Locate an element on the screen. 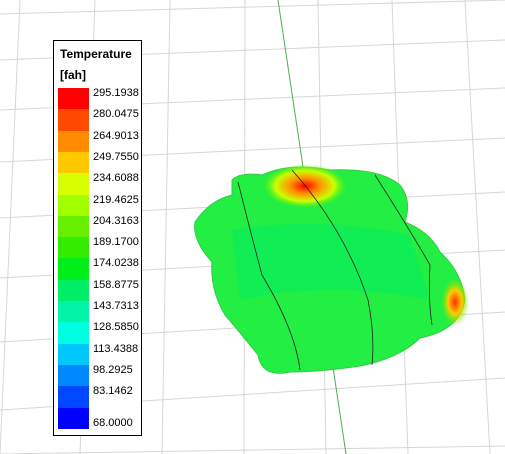  legend-label: 83.1462 is located at coordinates (113, 391).